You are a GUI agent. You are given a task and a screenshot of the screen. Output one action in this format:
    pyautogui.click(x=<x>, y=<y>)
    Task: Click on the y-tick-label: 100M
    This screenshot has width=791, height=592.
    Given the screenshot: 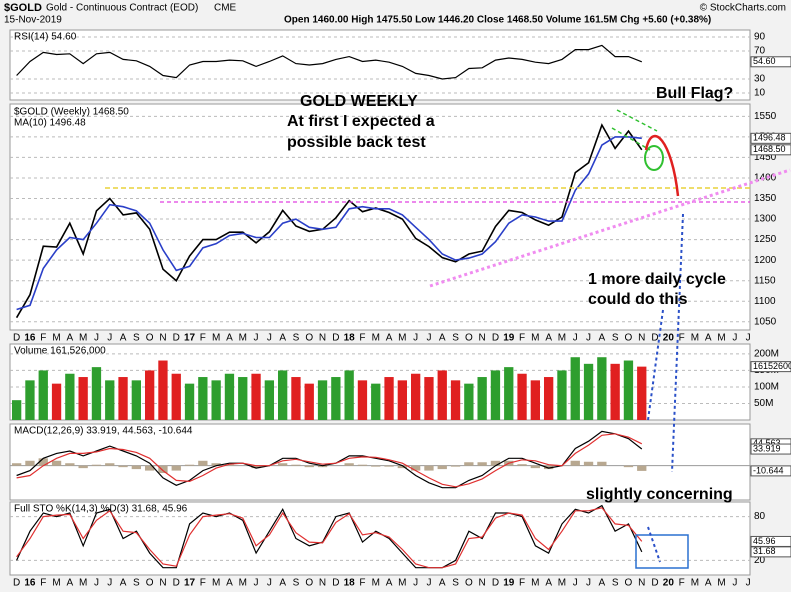 What is the action you would take?
    pyautogui.click(x=766, y=387)
    